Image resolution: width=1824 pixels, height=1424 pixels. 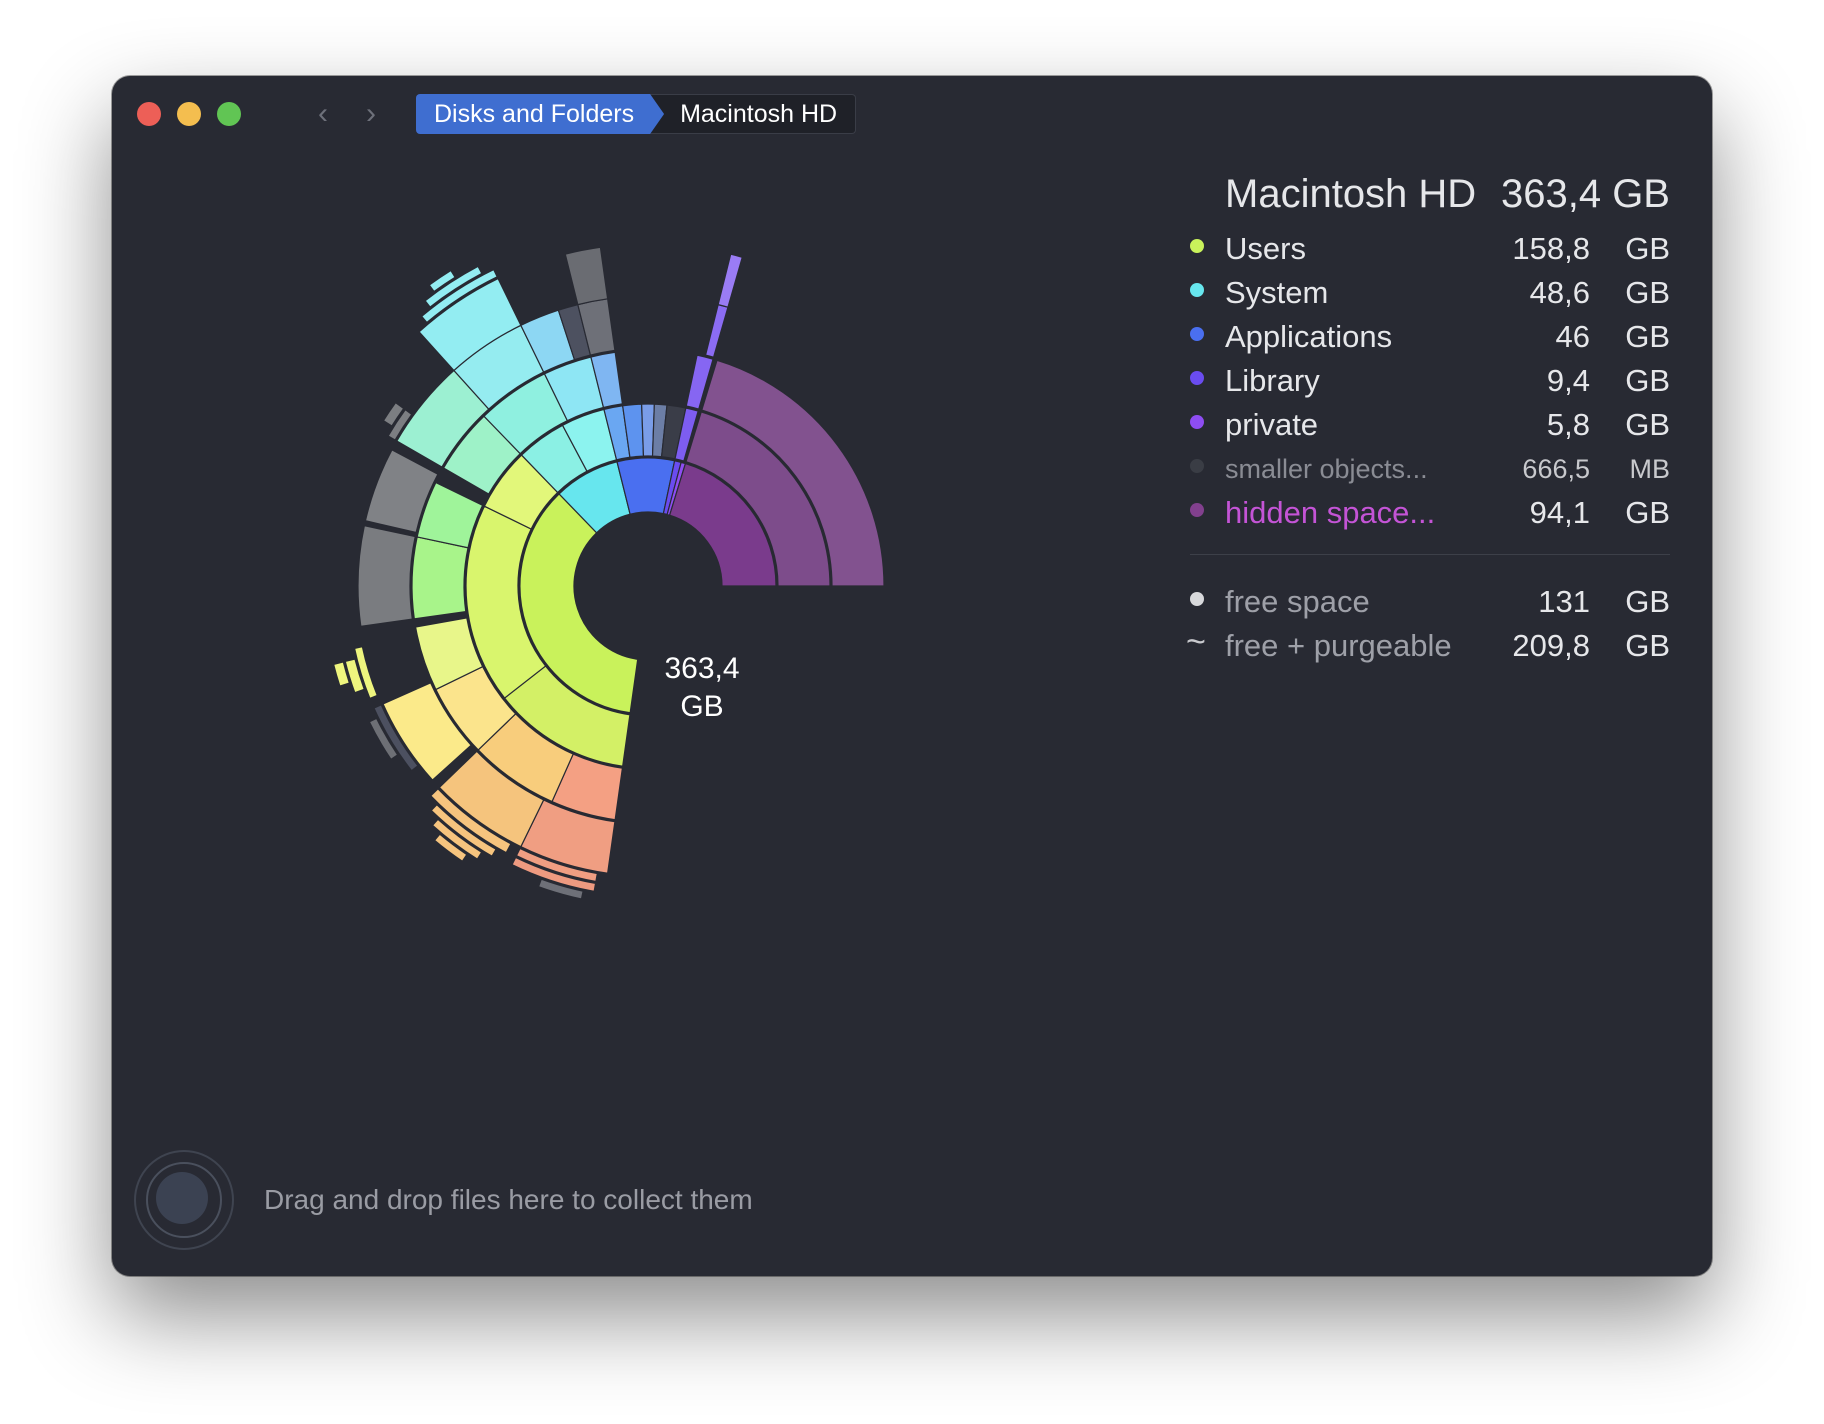 What do you see at coordinates (1297, 601) in the screenshot?
I see `item-label: free space` at bounding box center [1297, 601].